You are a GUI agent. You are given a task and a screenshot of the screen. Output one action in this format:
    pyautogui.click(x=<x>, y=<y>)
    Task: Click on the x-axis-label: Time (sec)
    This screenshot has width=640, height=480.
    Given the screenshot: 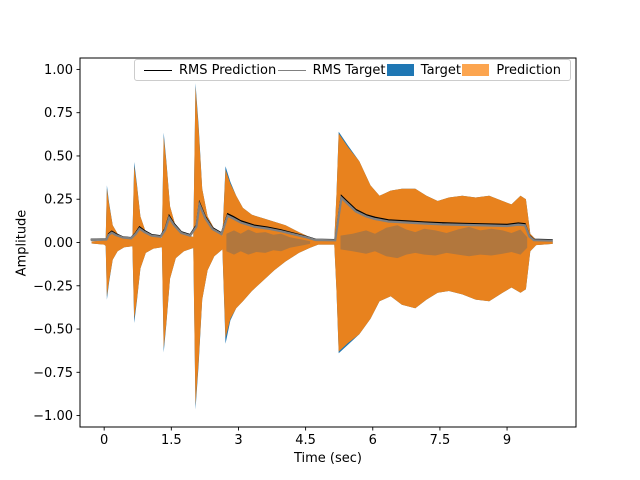 What is the action you would take?
    pyautogui.click(x=327, y=458)
    